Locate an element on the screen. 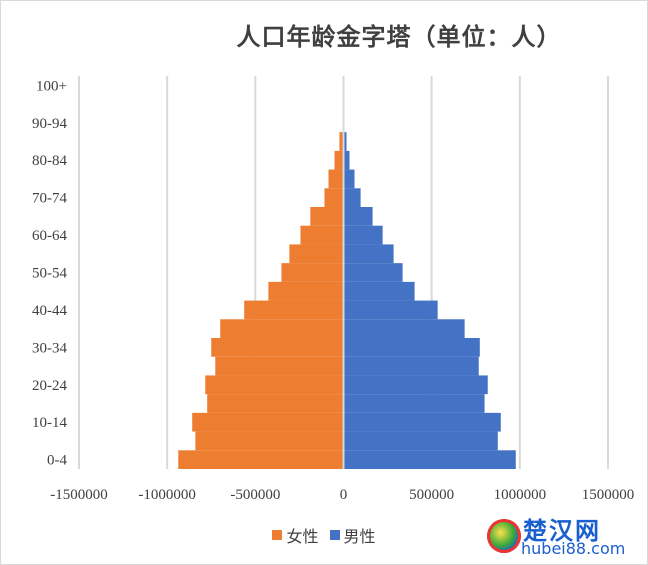  y-tick-label: 50-54 is located at coordinates (49, 274).